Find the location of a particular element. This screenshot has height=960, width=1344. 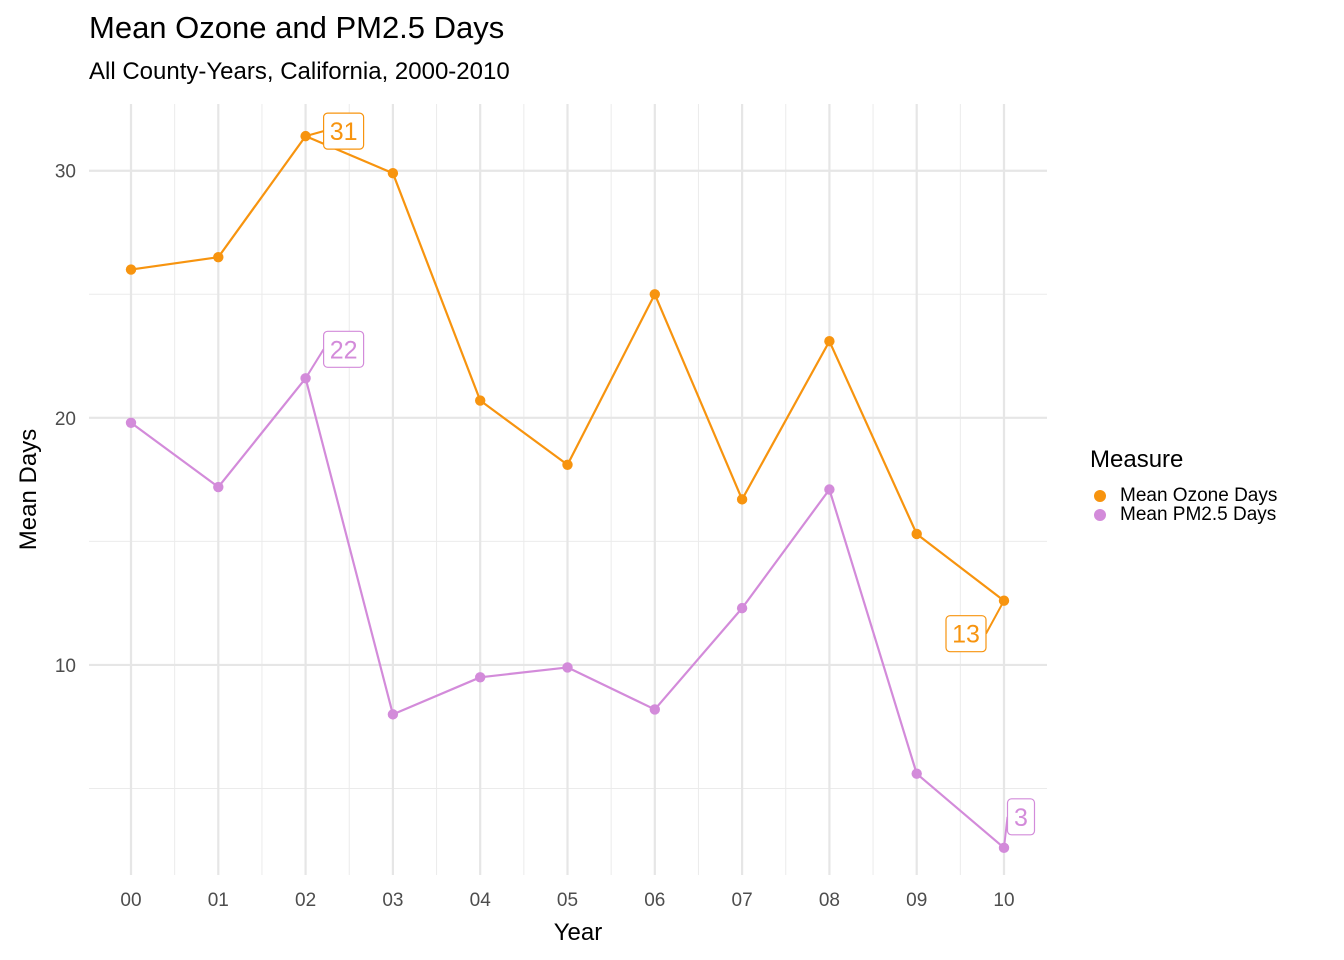

data-label-pm25: 3 is located at coordinates (1019, 823).